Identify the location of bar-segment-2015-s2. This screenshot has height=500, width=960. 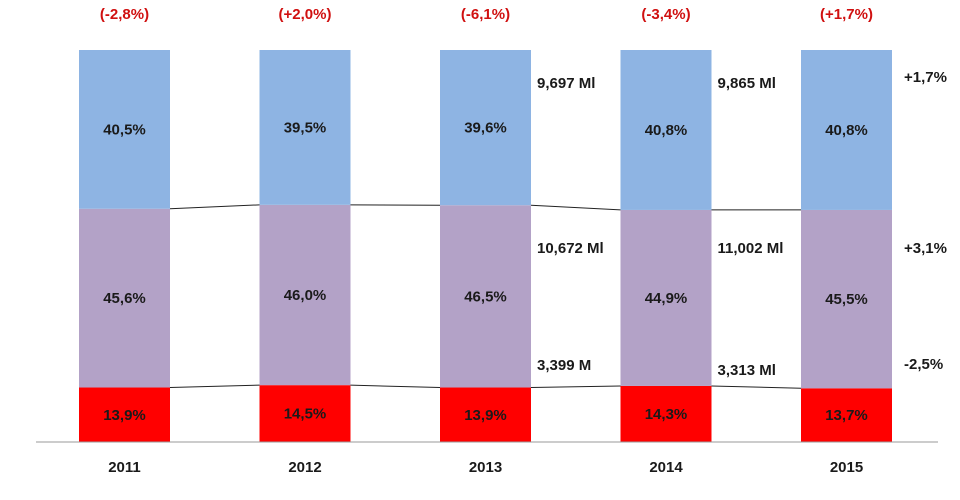
(846, 130).